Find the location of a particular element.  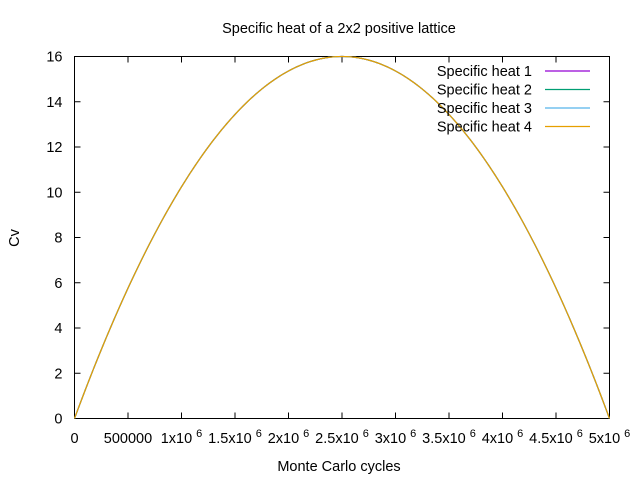

y-tick-label: 10 is located at coordinates (54, 193).